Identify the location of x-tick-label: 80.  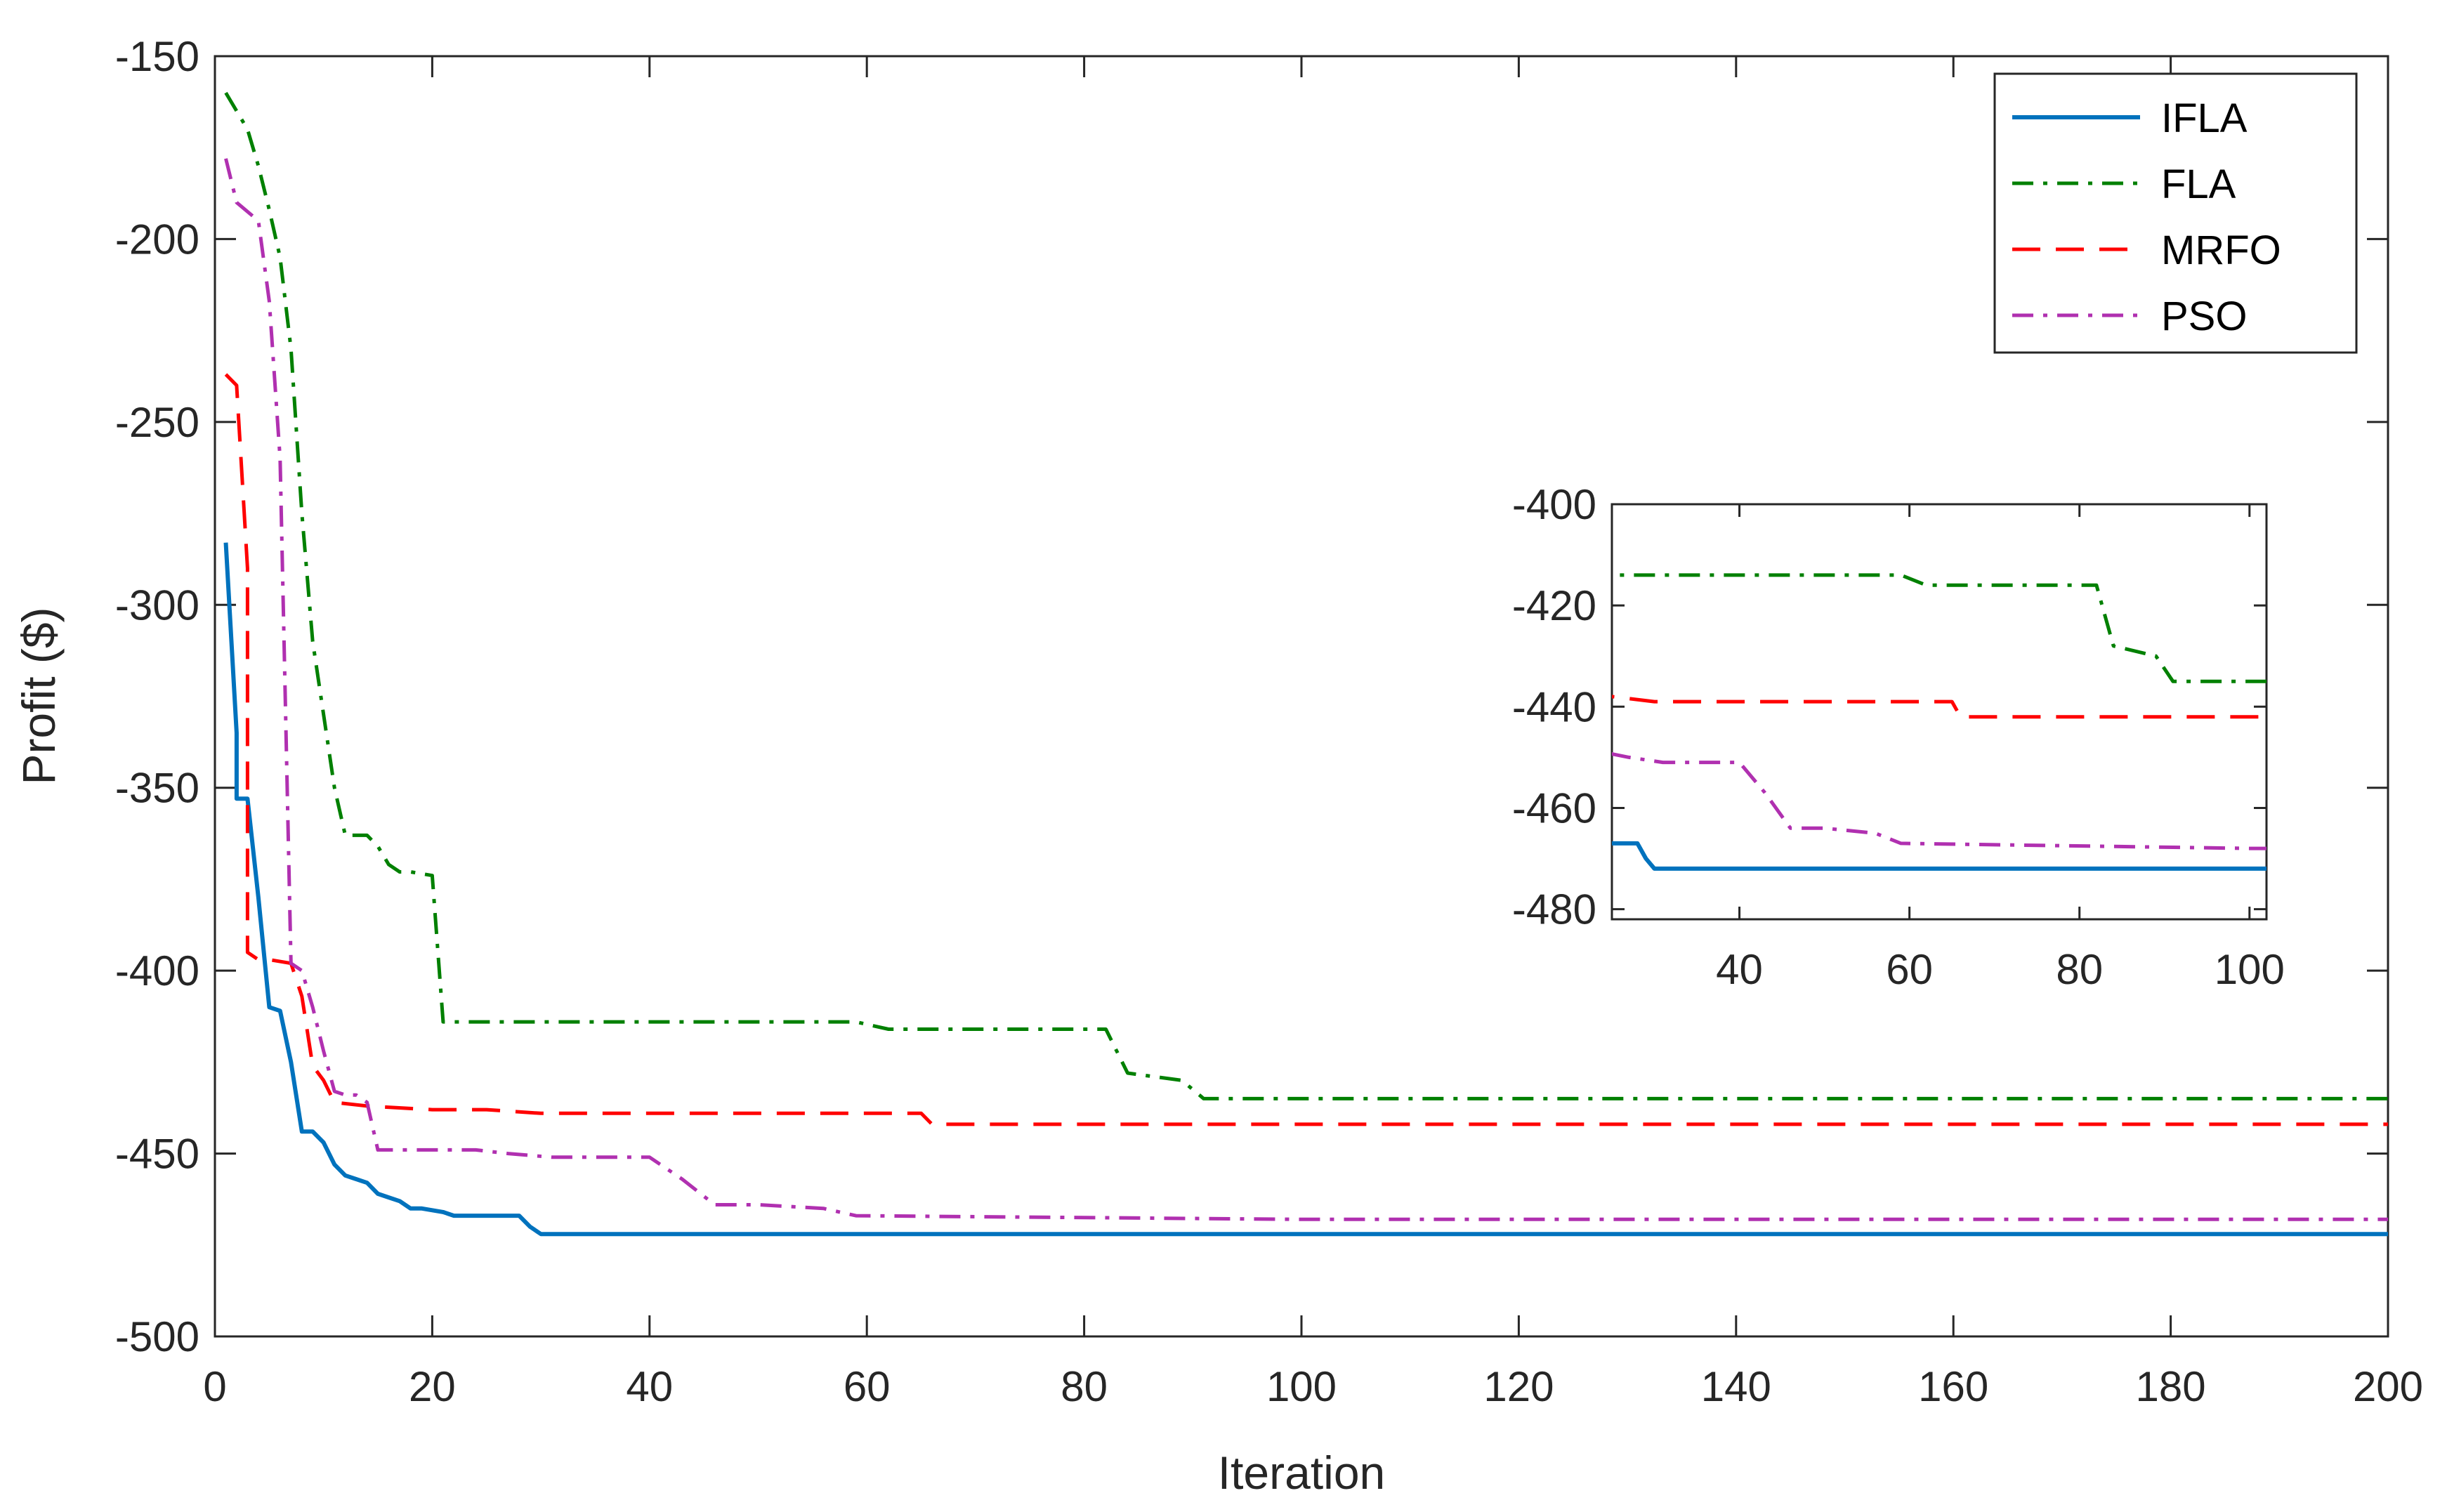
(1084, 1386).